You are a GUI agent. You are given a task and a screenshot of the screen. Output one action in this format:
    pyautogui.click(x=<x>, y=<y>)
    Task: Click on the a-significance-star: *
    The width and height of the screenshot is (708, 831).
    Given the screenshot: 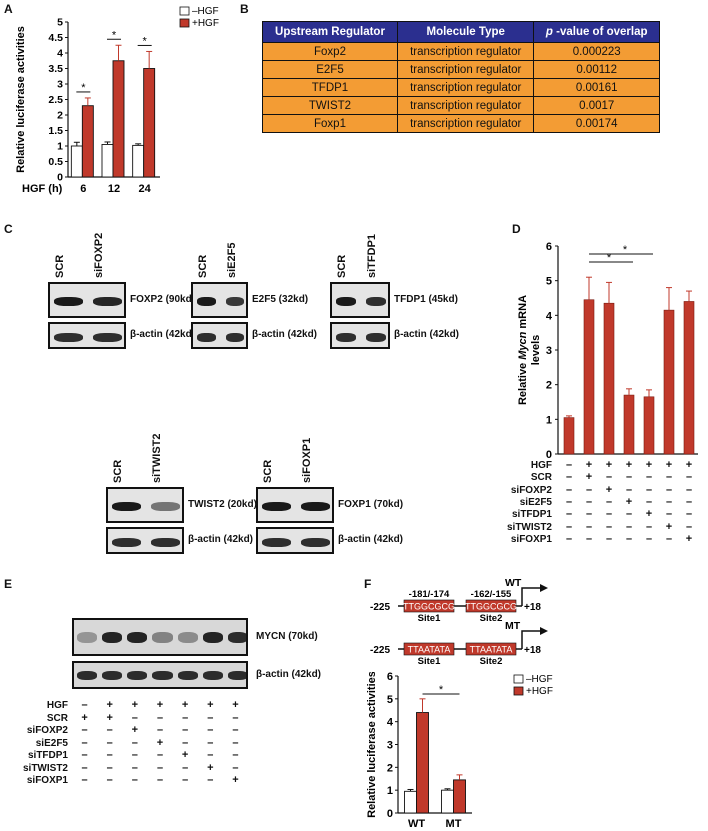 What is the action you would take?
    pyautogui.click(x=145, y=41)
    